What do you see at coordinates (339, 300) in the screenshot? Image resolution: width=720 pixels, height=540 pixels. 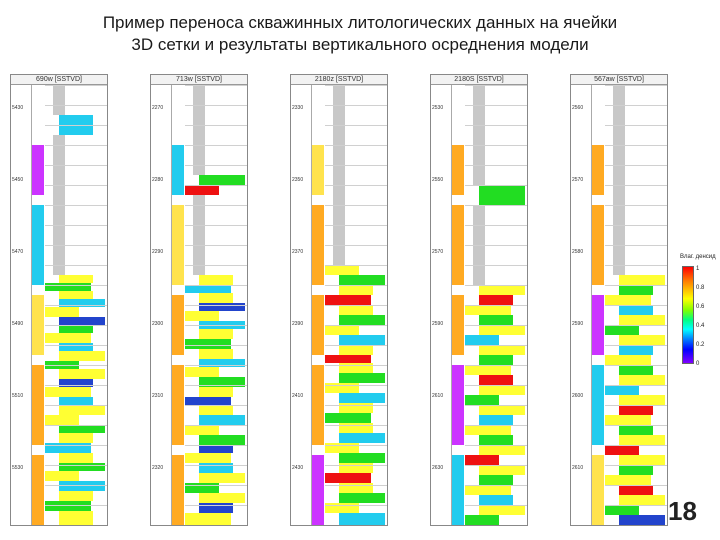 I see `well-log-panel: 2180z [SSTVD] 2330 2350 2370 2390 2410 2430` at bounding box center [339, 300].